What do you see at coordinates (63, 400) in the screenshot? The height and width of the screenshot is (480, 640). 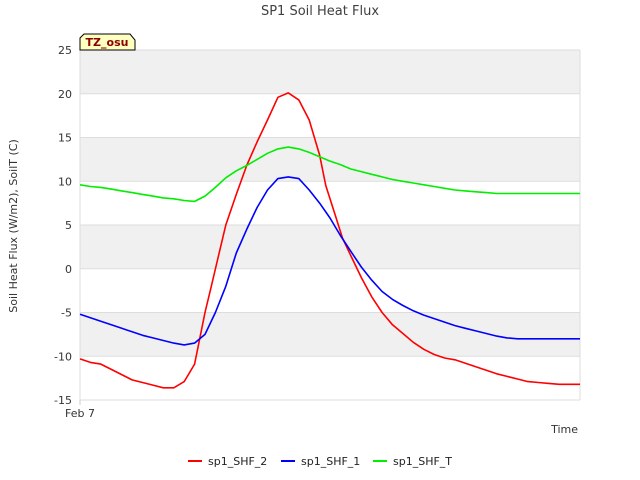 I see `y-tick-label: -15` at bounding box center [63, 400].